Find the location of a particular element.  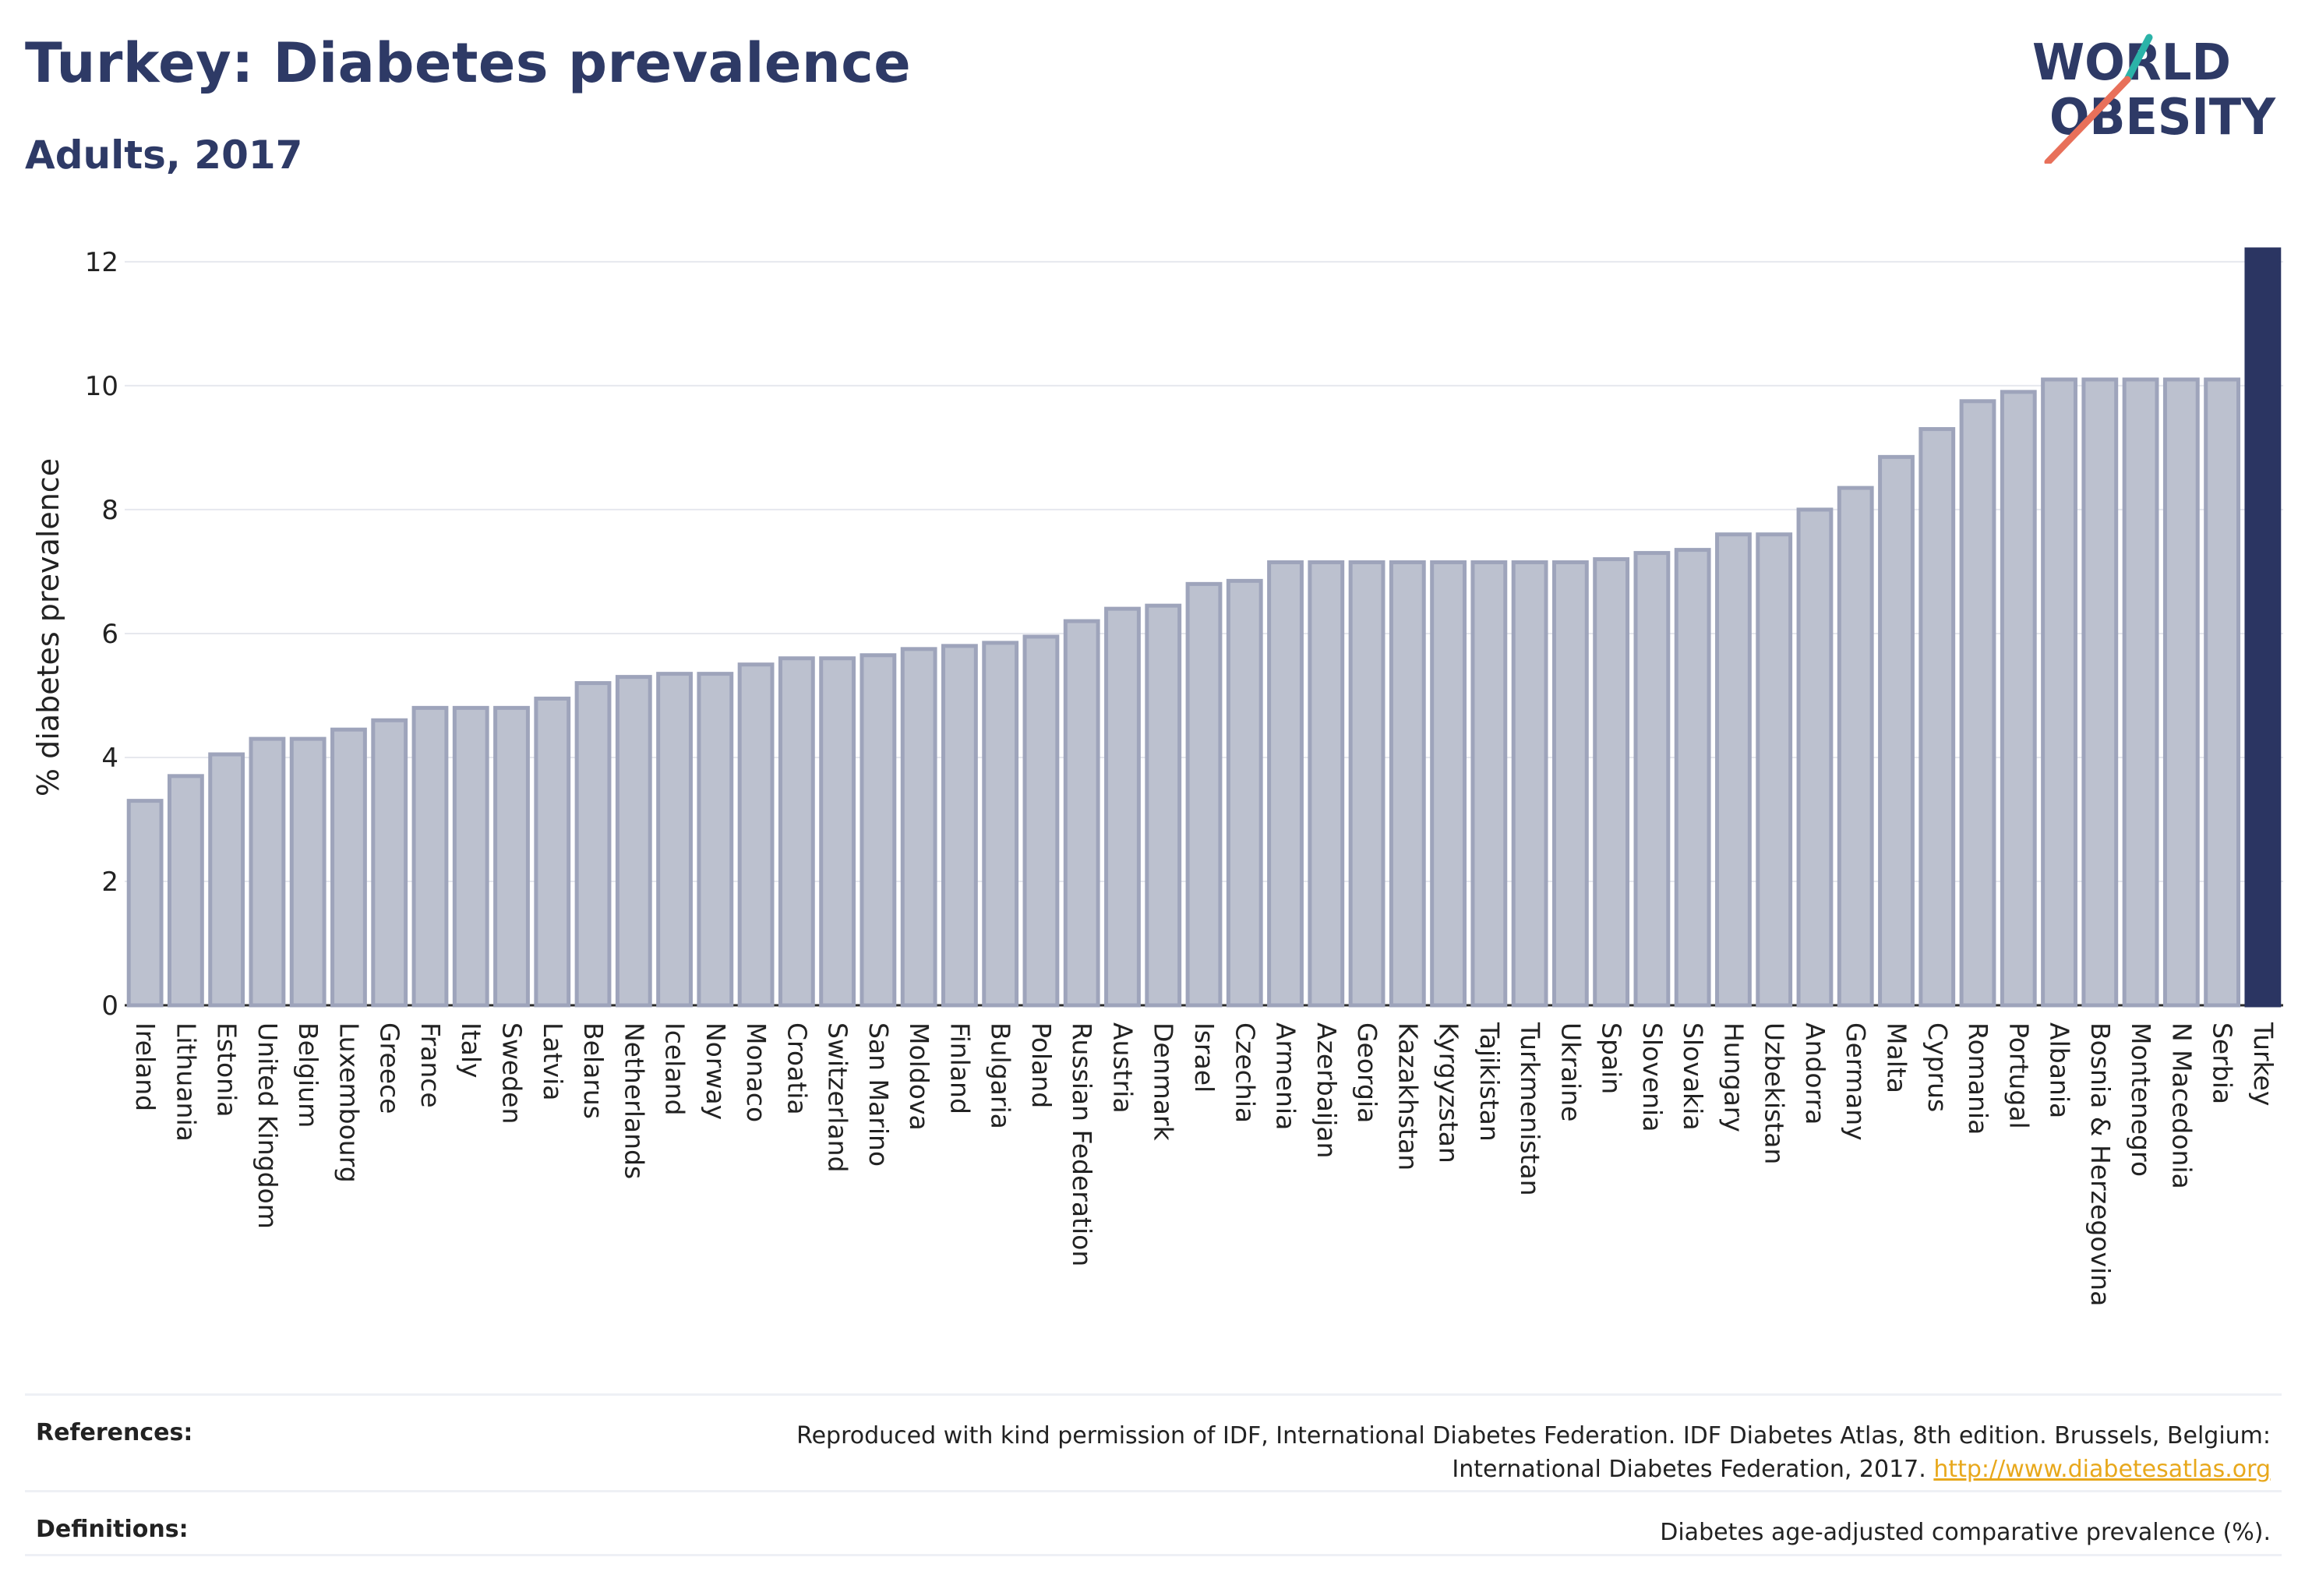

bar-norway is located at coordinates (715, 840).